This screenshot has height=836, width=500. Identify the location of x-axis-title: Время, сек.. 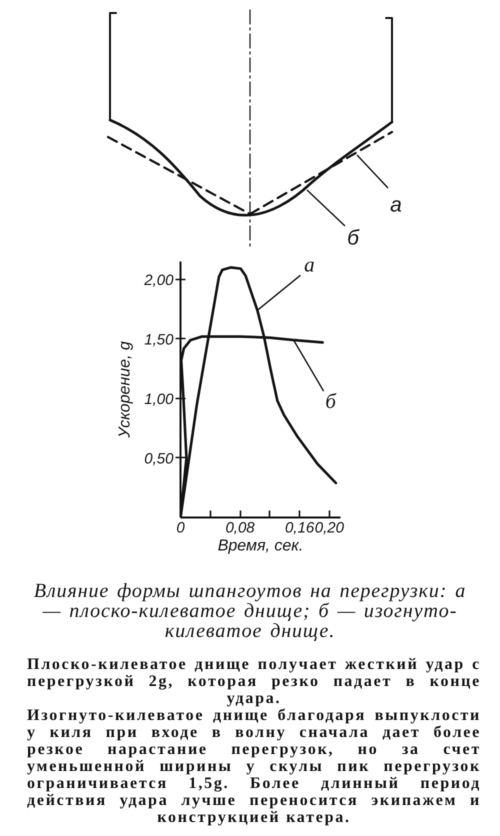
(261, 546).